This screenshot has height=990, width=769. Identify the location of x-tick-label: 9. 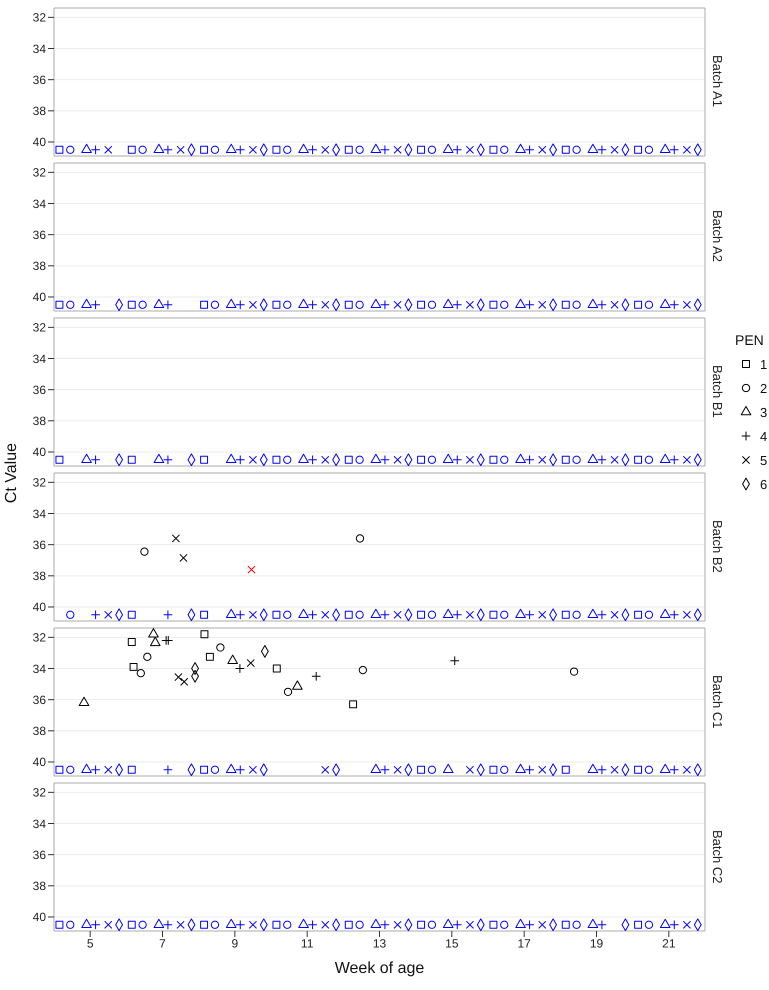
(234, 943).